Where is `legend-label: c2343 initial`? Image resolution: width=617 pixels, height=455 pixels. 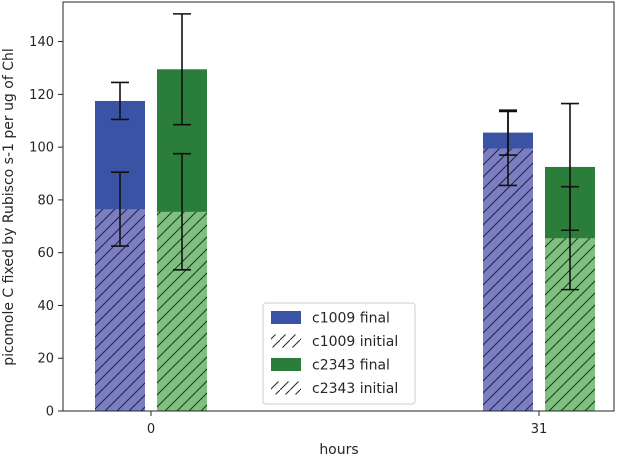 legend-label: c2343 initial is located at coordinates (355, 389).